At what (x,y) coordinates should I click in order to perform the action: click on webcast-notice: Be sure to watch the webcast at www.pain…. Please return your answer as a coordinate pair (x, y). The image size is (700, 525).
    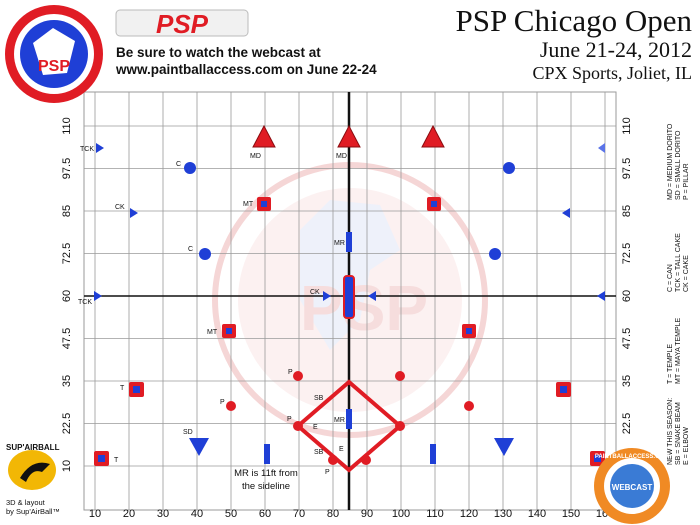
    Looking at the image, I should click on (246, 61).